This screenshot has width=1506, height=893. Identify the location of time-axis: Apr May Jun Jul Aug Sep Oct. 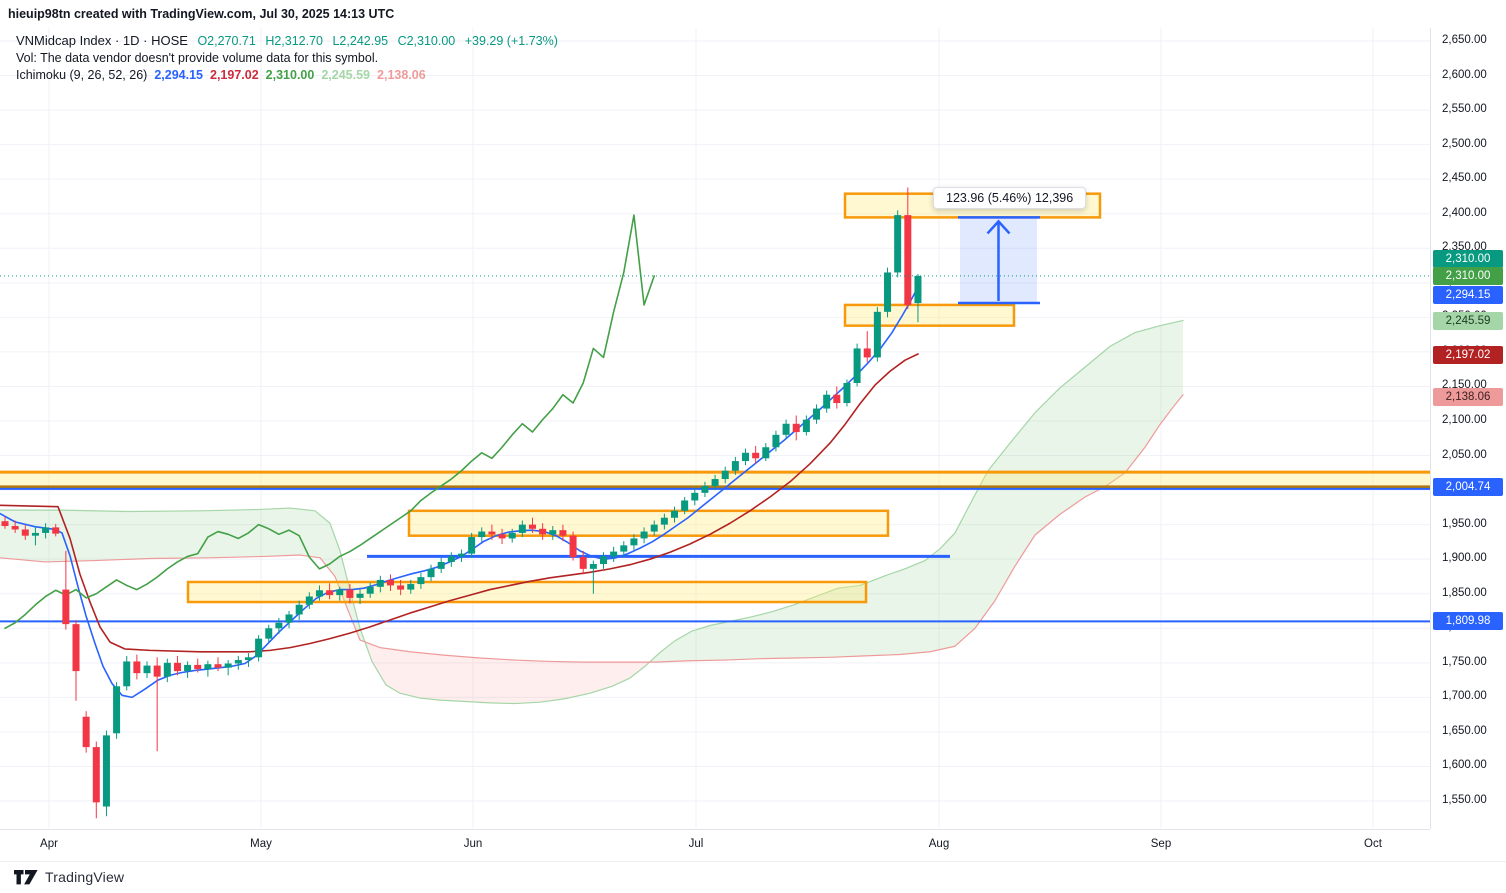
(715, 845).